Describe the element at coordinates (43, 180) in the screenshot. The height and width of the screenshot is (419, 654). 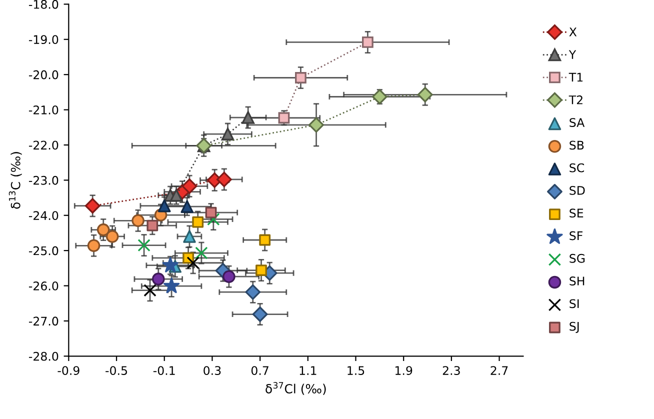
I see `y-tick-label: -23.0` at that location.